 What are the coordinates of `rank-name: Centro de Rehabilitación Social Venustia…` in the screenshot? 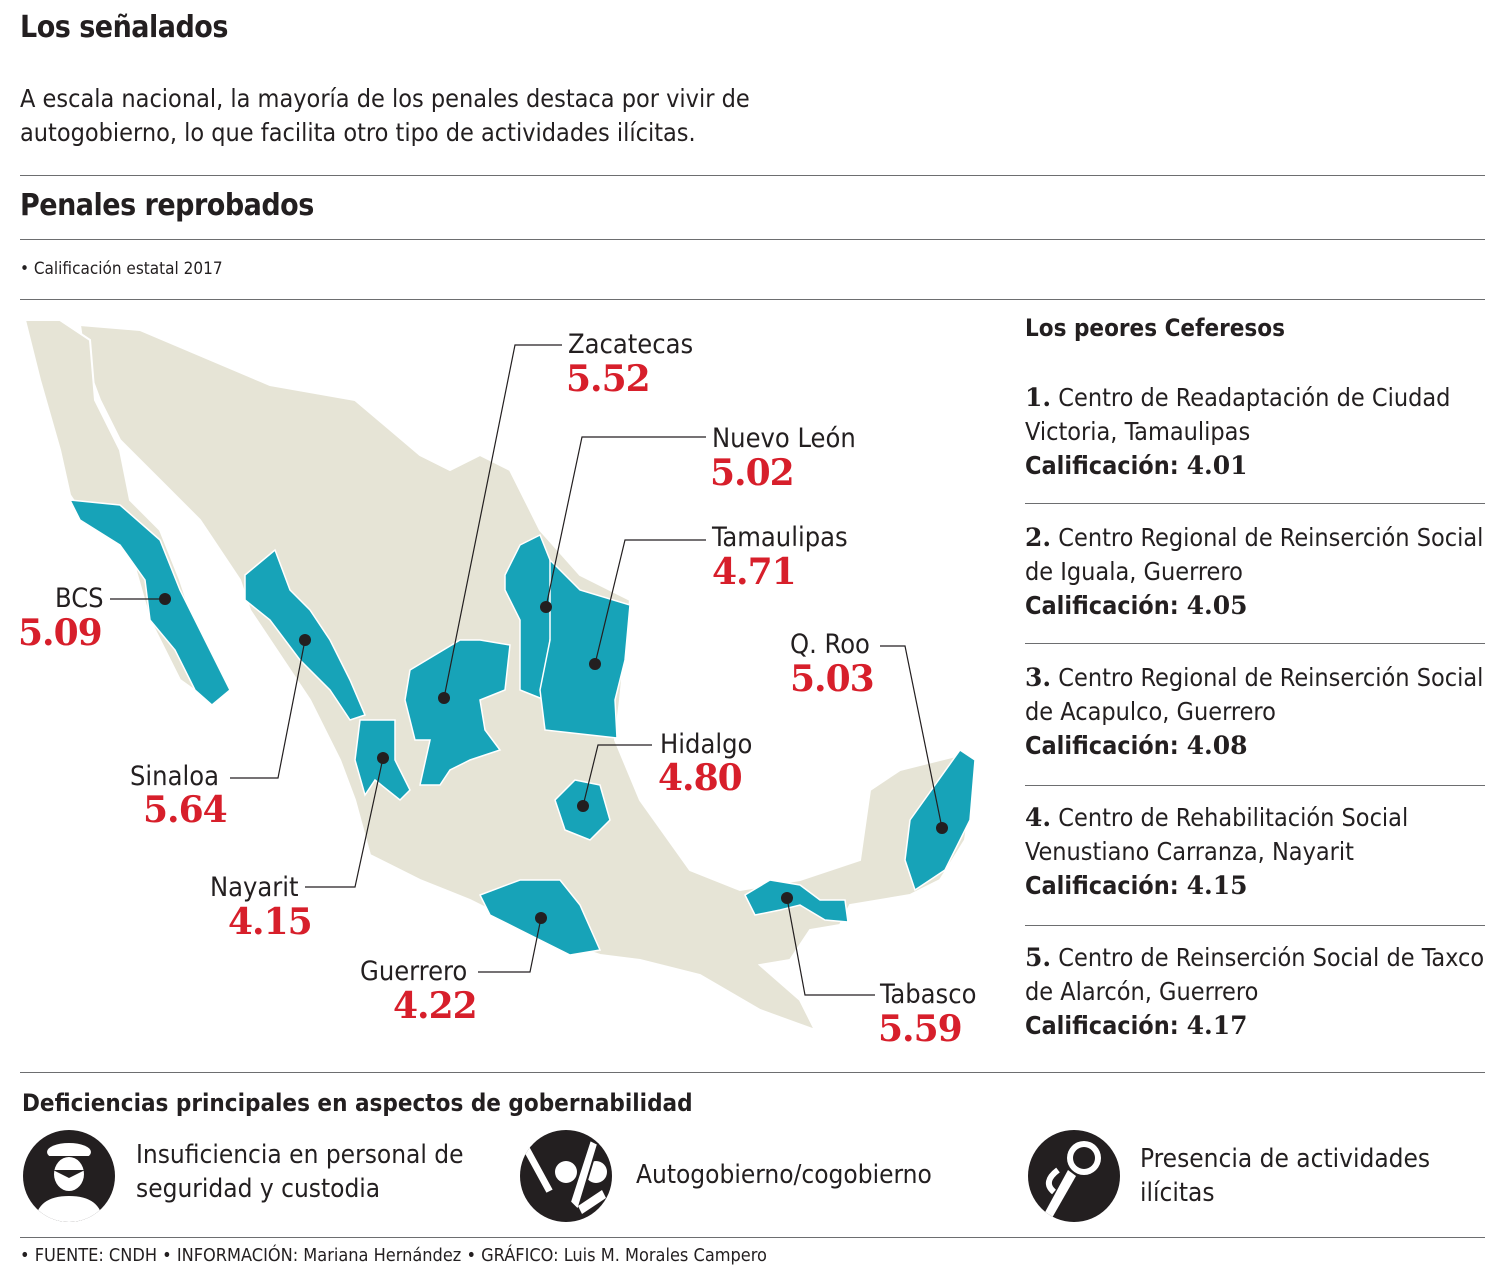 It's located at (1217, 834).